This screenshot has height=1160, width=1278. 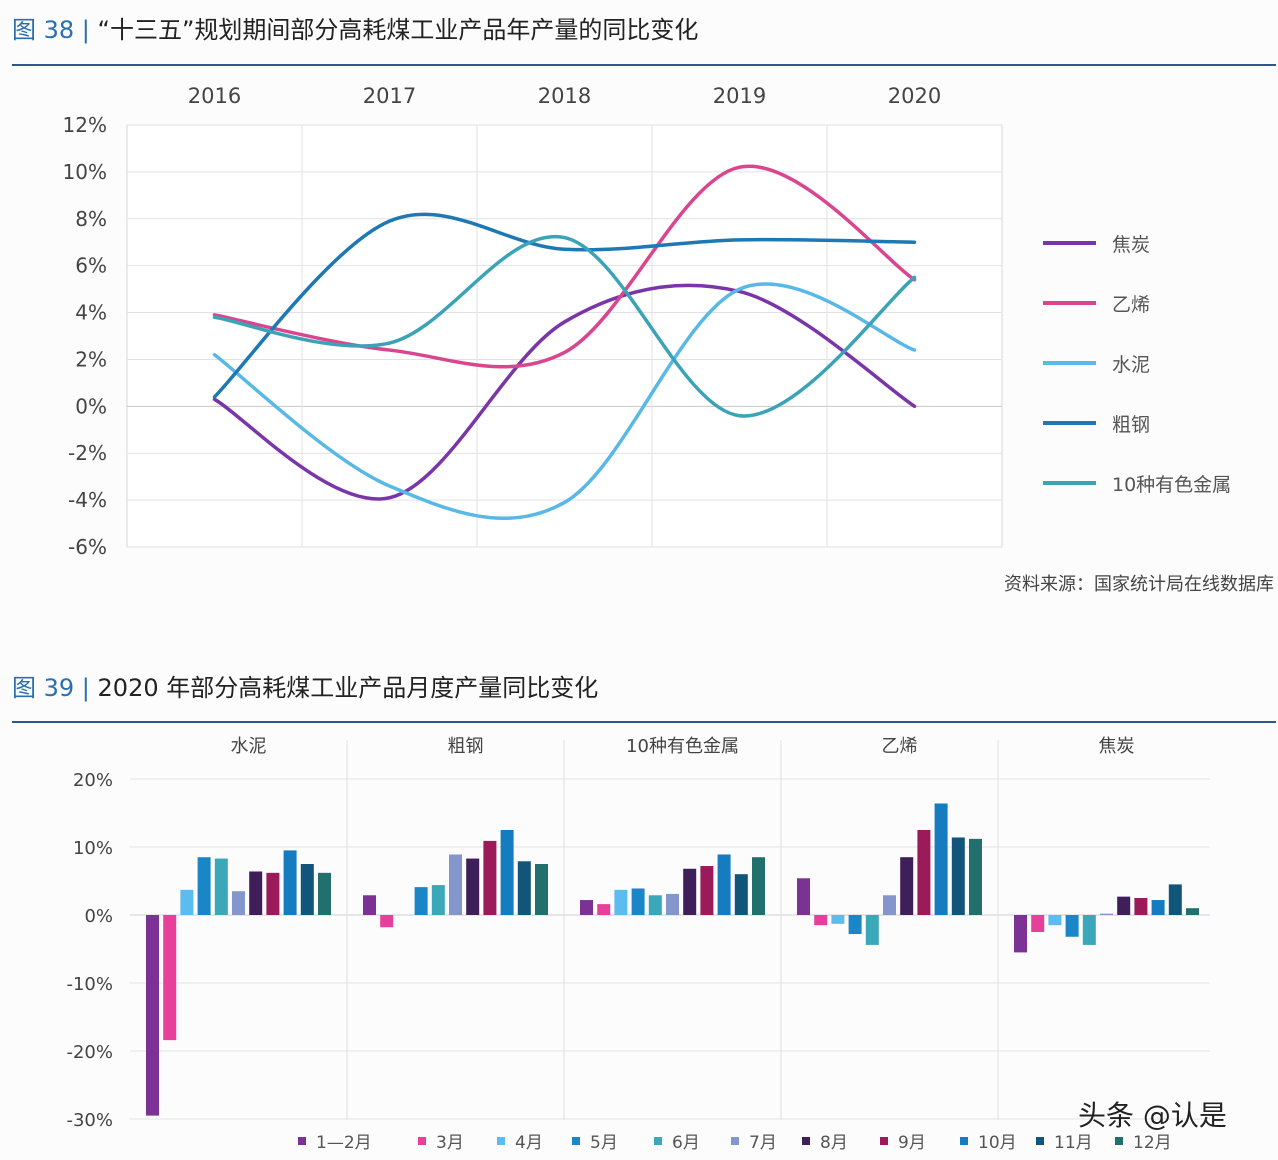 I want to click on bar-5月-粗钢, so click(x=421, y=901).